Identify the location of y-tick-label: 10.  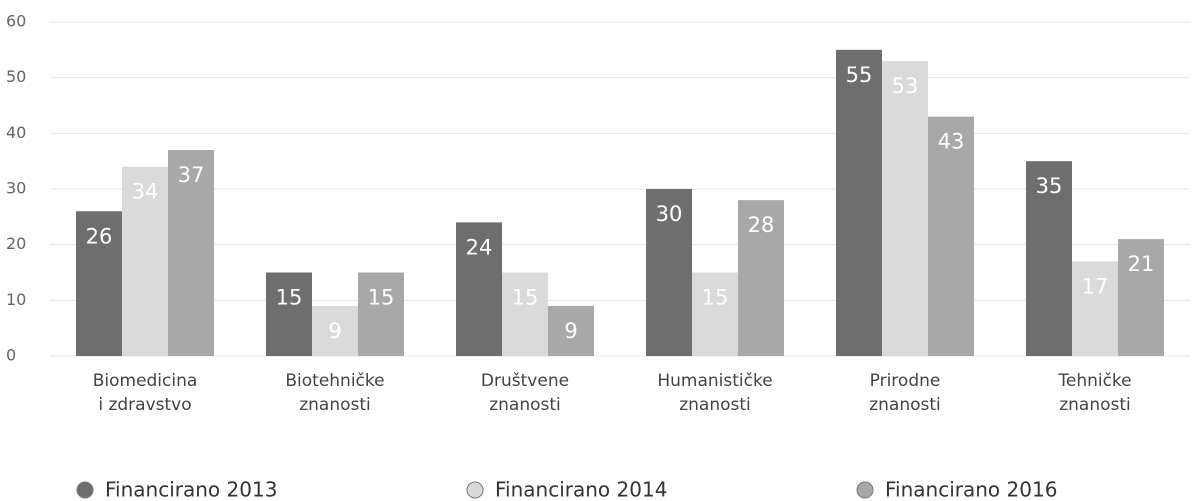
(16, 299).